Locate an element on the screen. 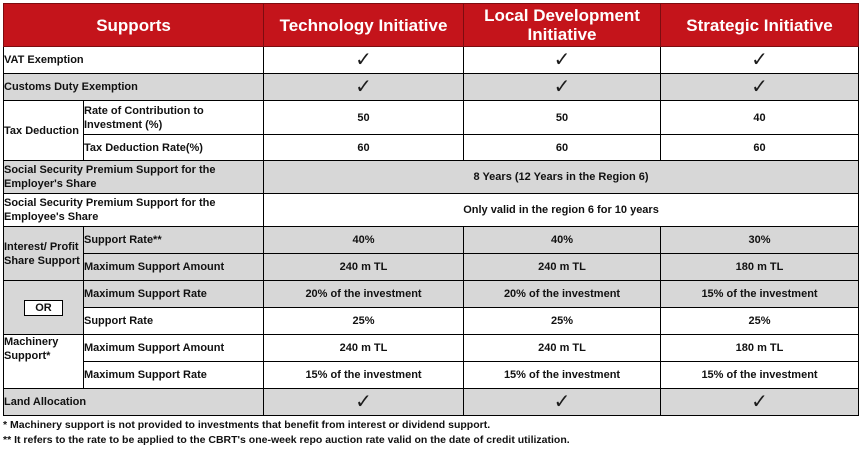 The width and height of the screenshot is (862, 450). machinery-amount-value: 180 m TL is located at coordinates (760, 348).